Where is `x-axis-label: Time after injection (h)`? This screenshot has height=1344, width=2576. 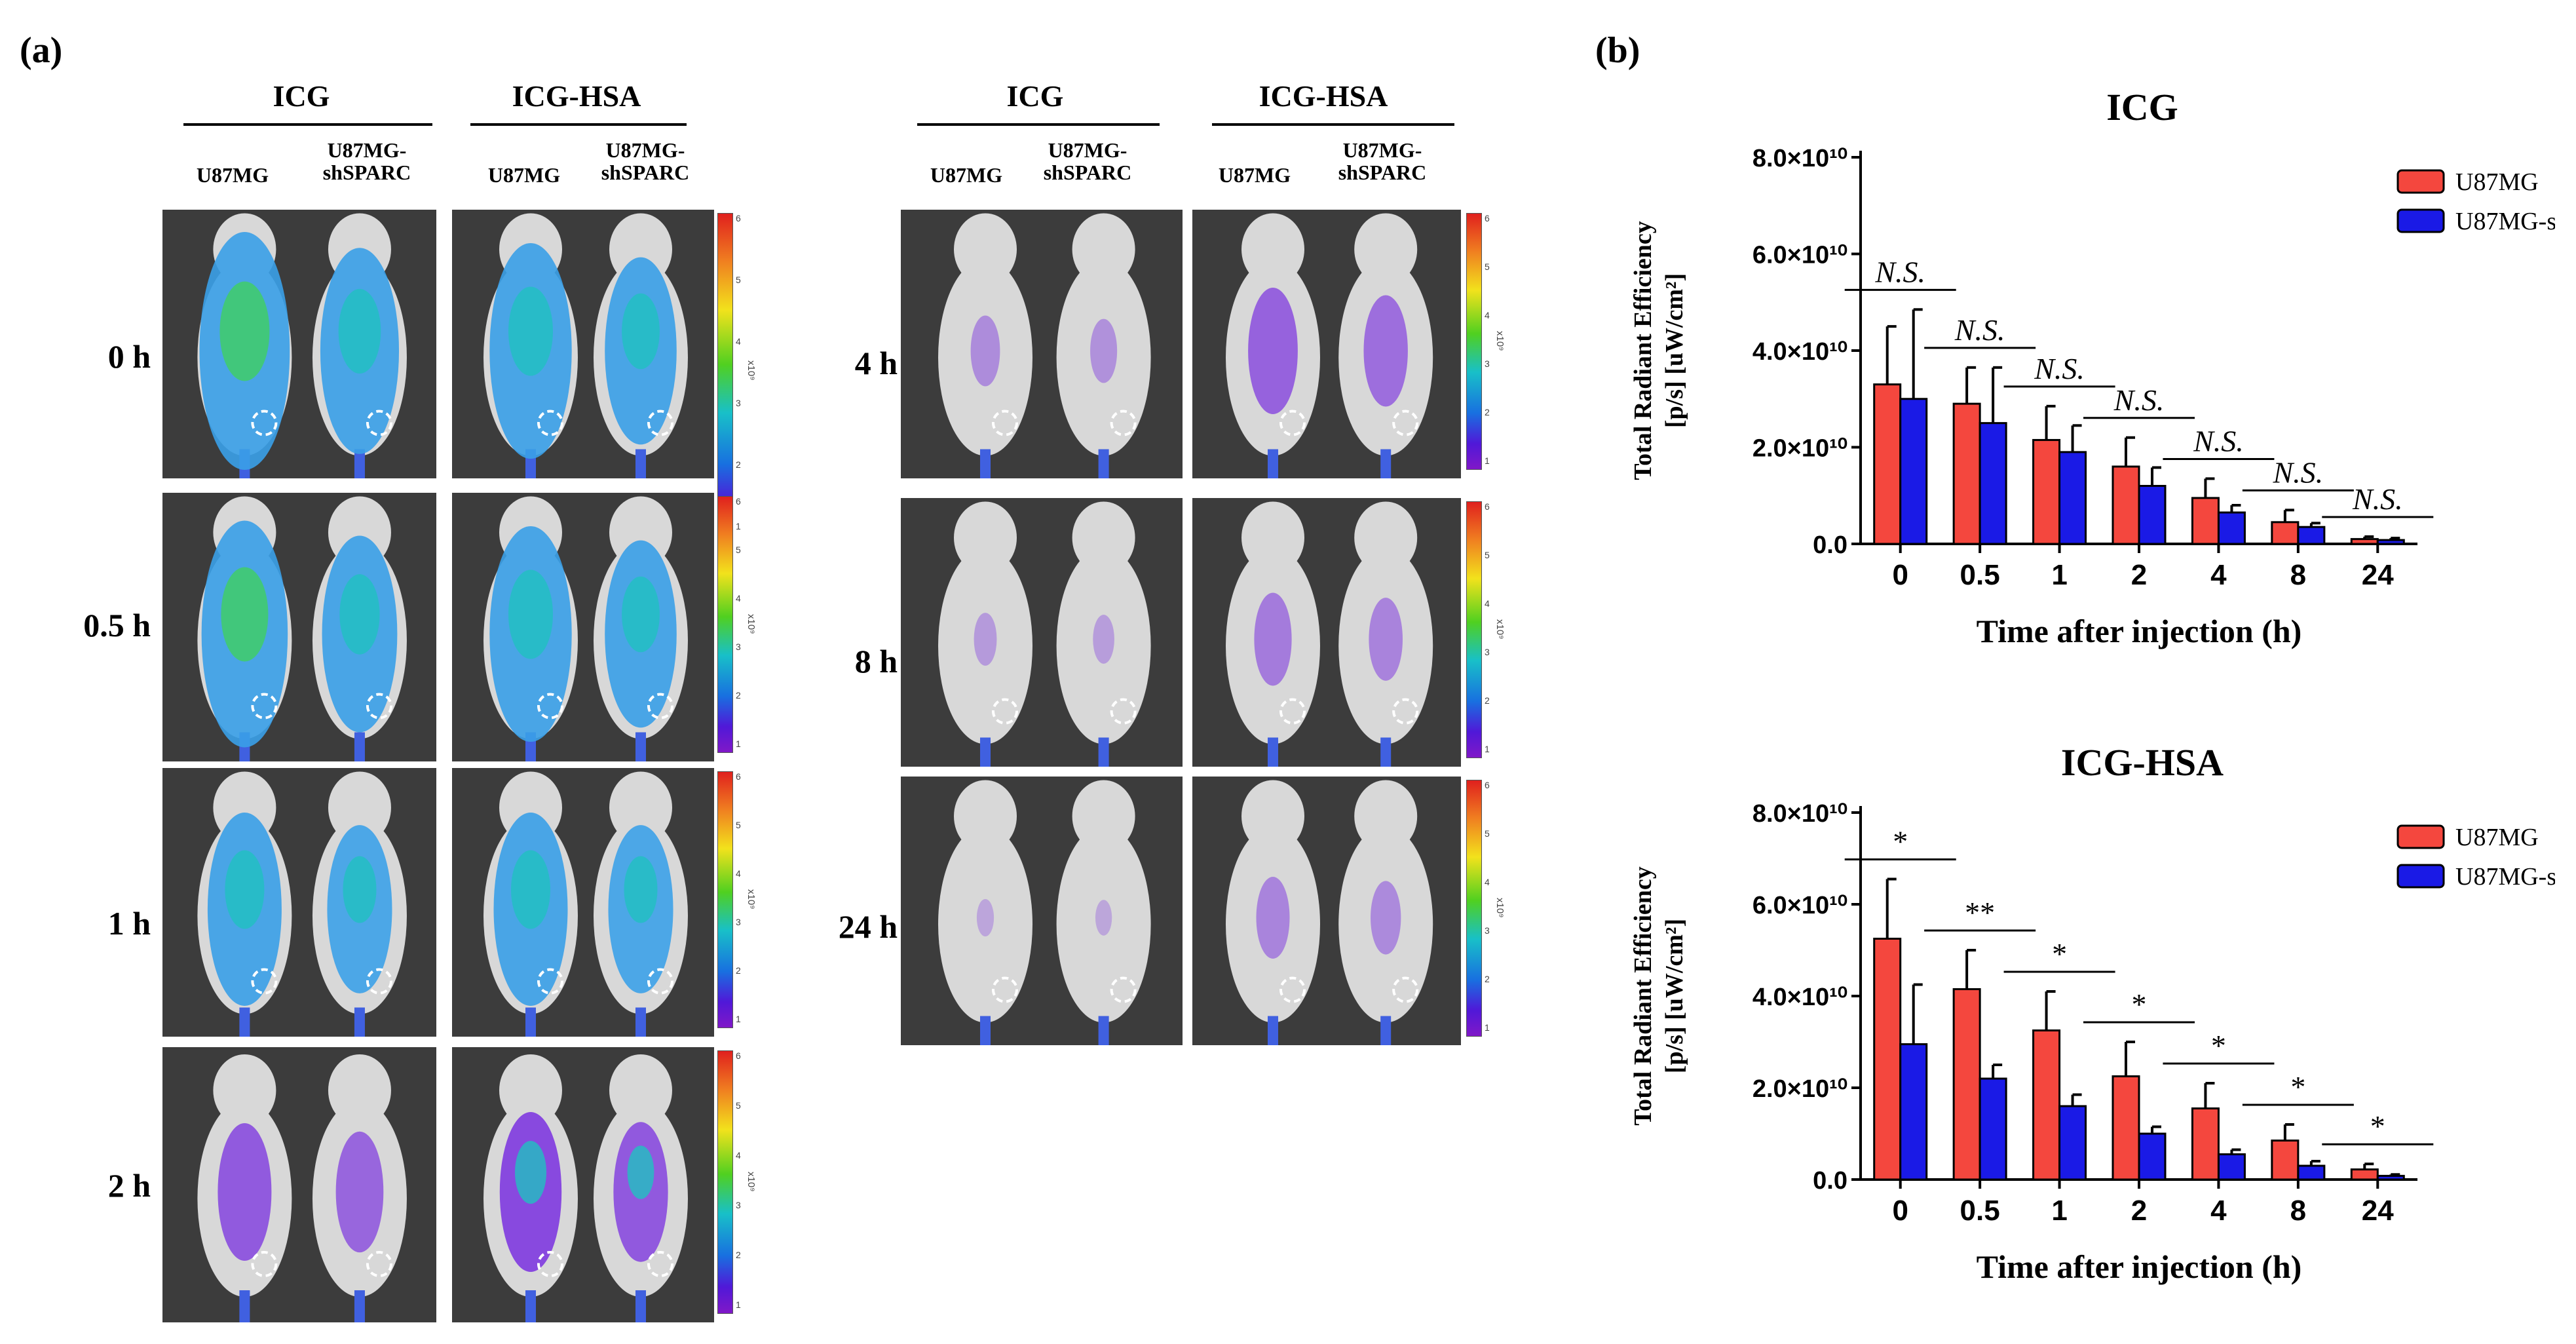
x-axis-label: Time after injection (h) is located at coordinates (2139, 1266).